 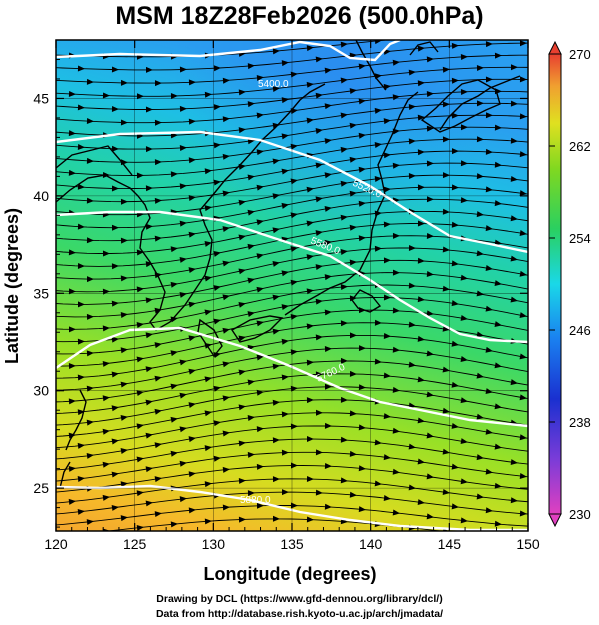 What do you see at coordinates (41, 196) in the screenshot?
I see `y-tick-label: 40` at bounding box center [41, 196].